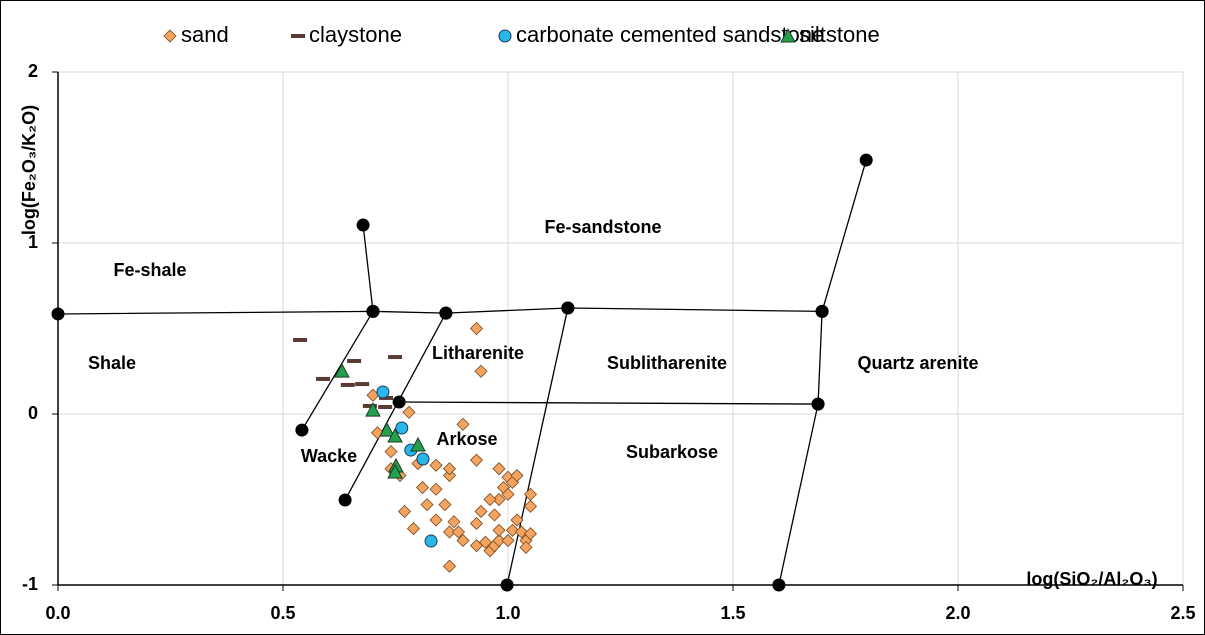  I want to click on y-tick-label: 1, so click(33, 242).